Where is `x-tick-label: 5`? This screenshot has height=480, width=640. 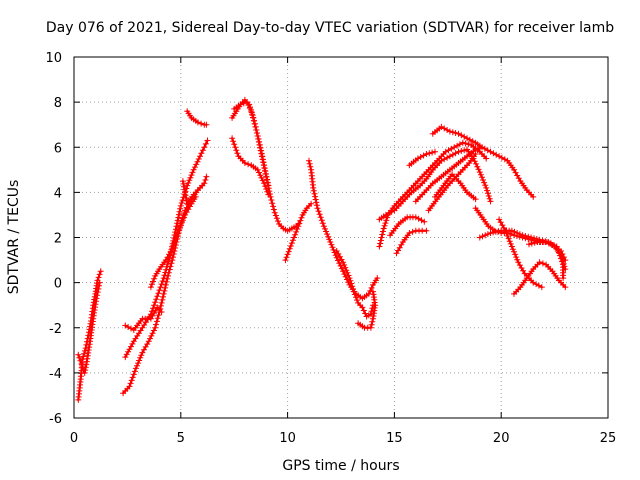 x-tick-label: 5 is located at coordinates (181, 438).